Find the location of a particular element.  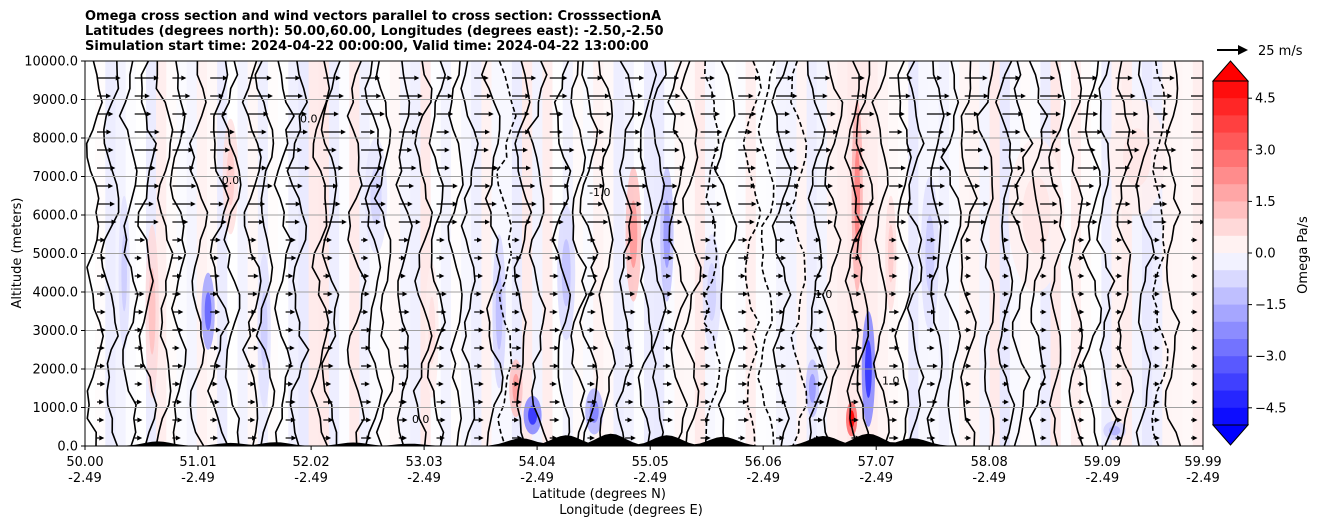

contour-line-negative is located at coordinates (711, 253).